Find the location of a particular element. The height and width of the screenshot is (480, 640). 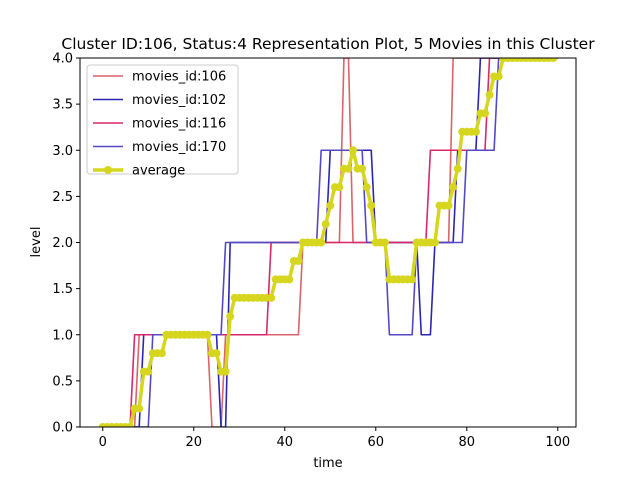

legend-box is located at coordinates (162, 119).